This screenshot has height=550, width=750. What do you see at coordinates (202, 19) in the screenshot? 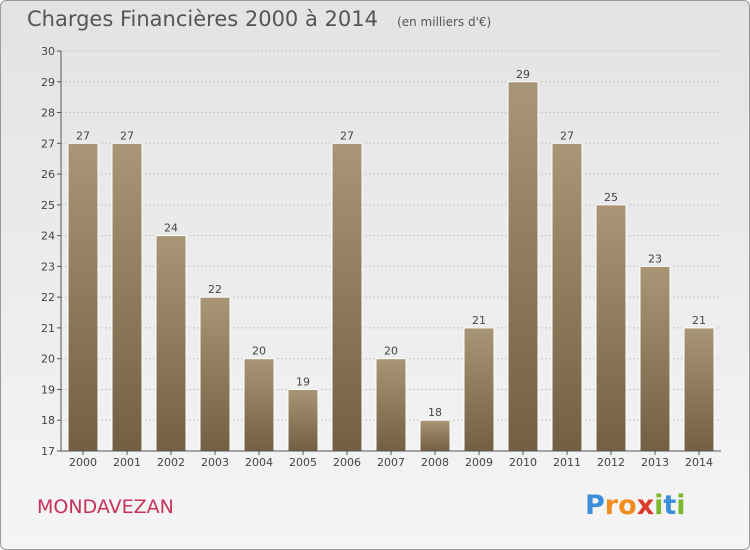
I see `chart-title: Charges Financières 2000 à 2014` at bounding box center [202, 19].